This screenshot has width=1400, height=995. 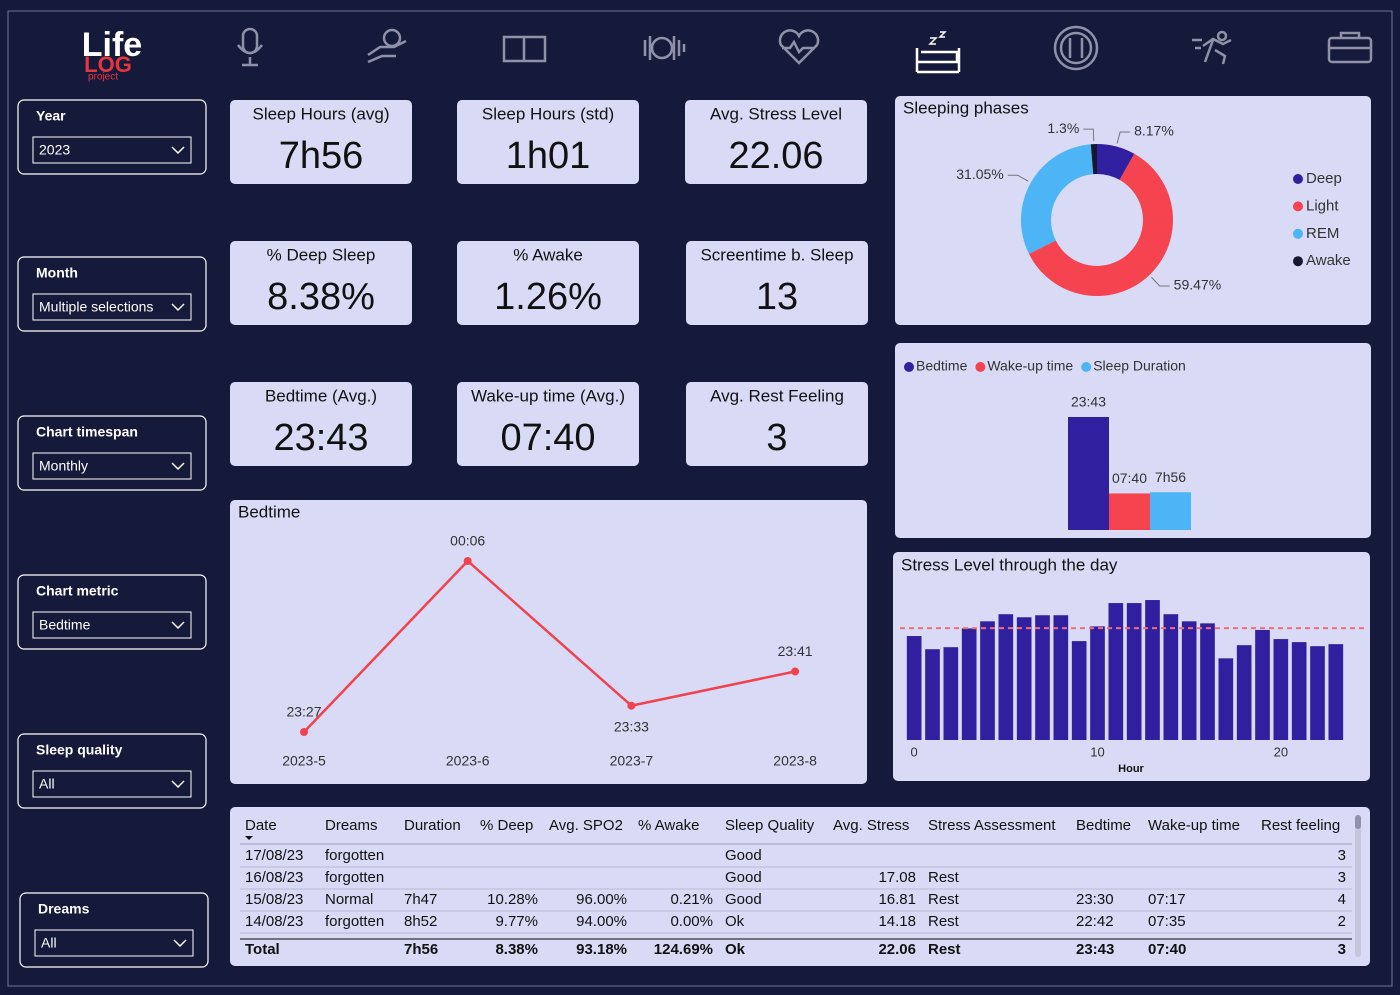 What do you see at coordinates (668, 825) in the screenshot?
I see `table-header: % Awake` at bounding box center [668, 825].